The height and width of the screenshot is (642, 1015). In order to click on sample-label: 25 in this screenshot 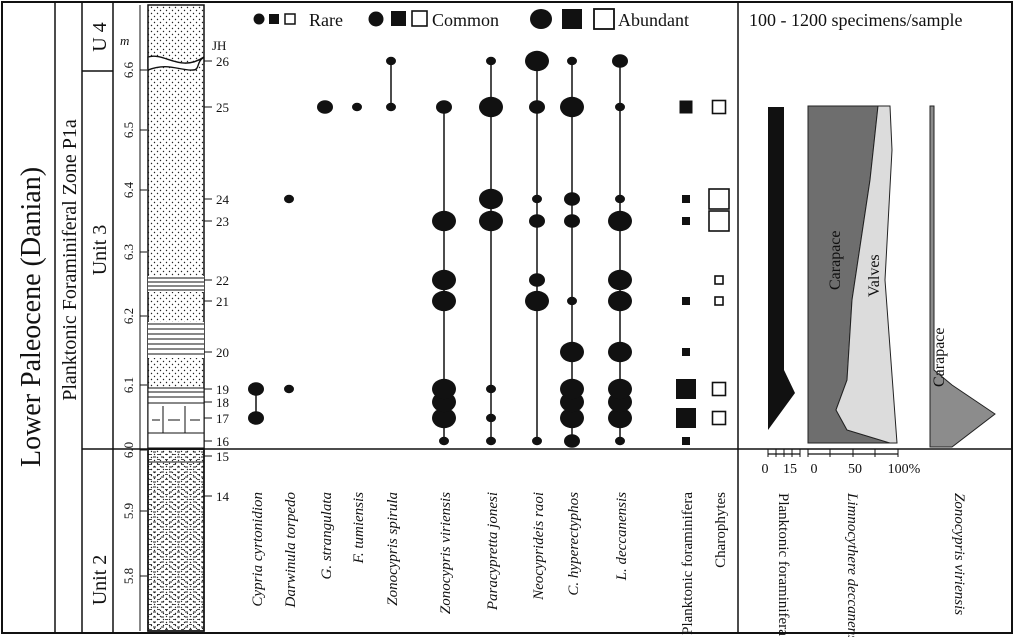, I will do `click(222, 107)`.